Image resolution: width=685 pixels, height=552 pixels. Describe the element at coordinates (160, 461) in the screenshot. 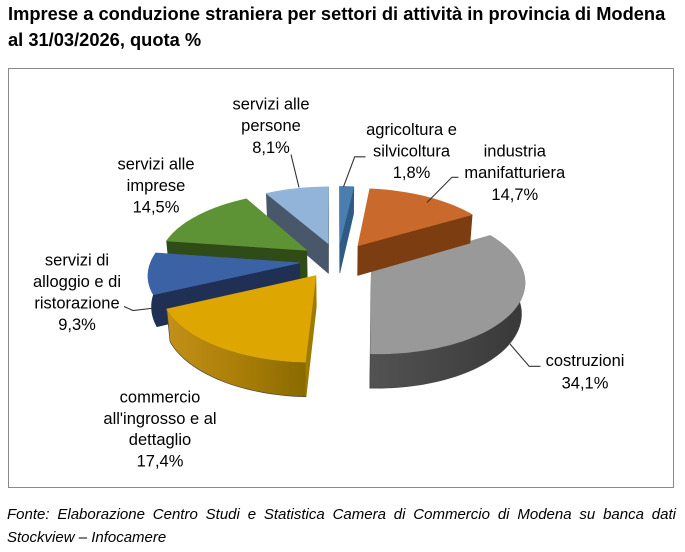

I see `svg-text: 17,4%` at that location.